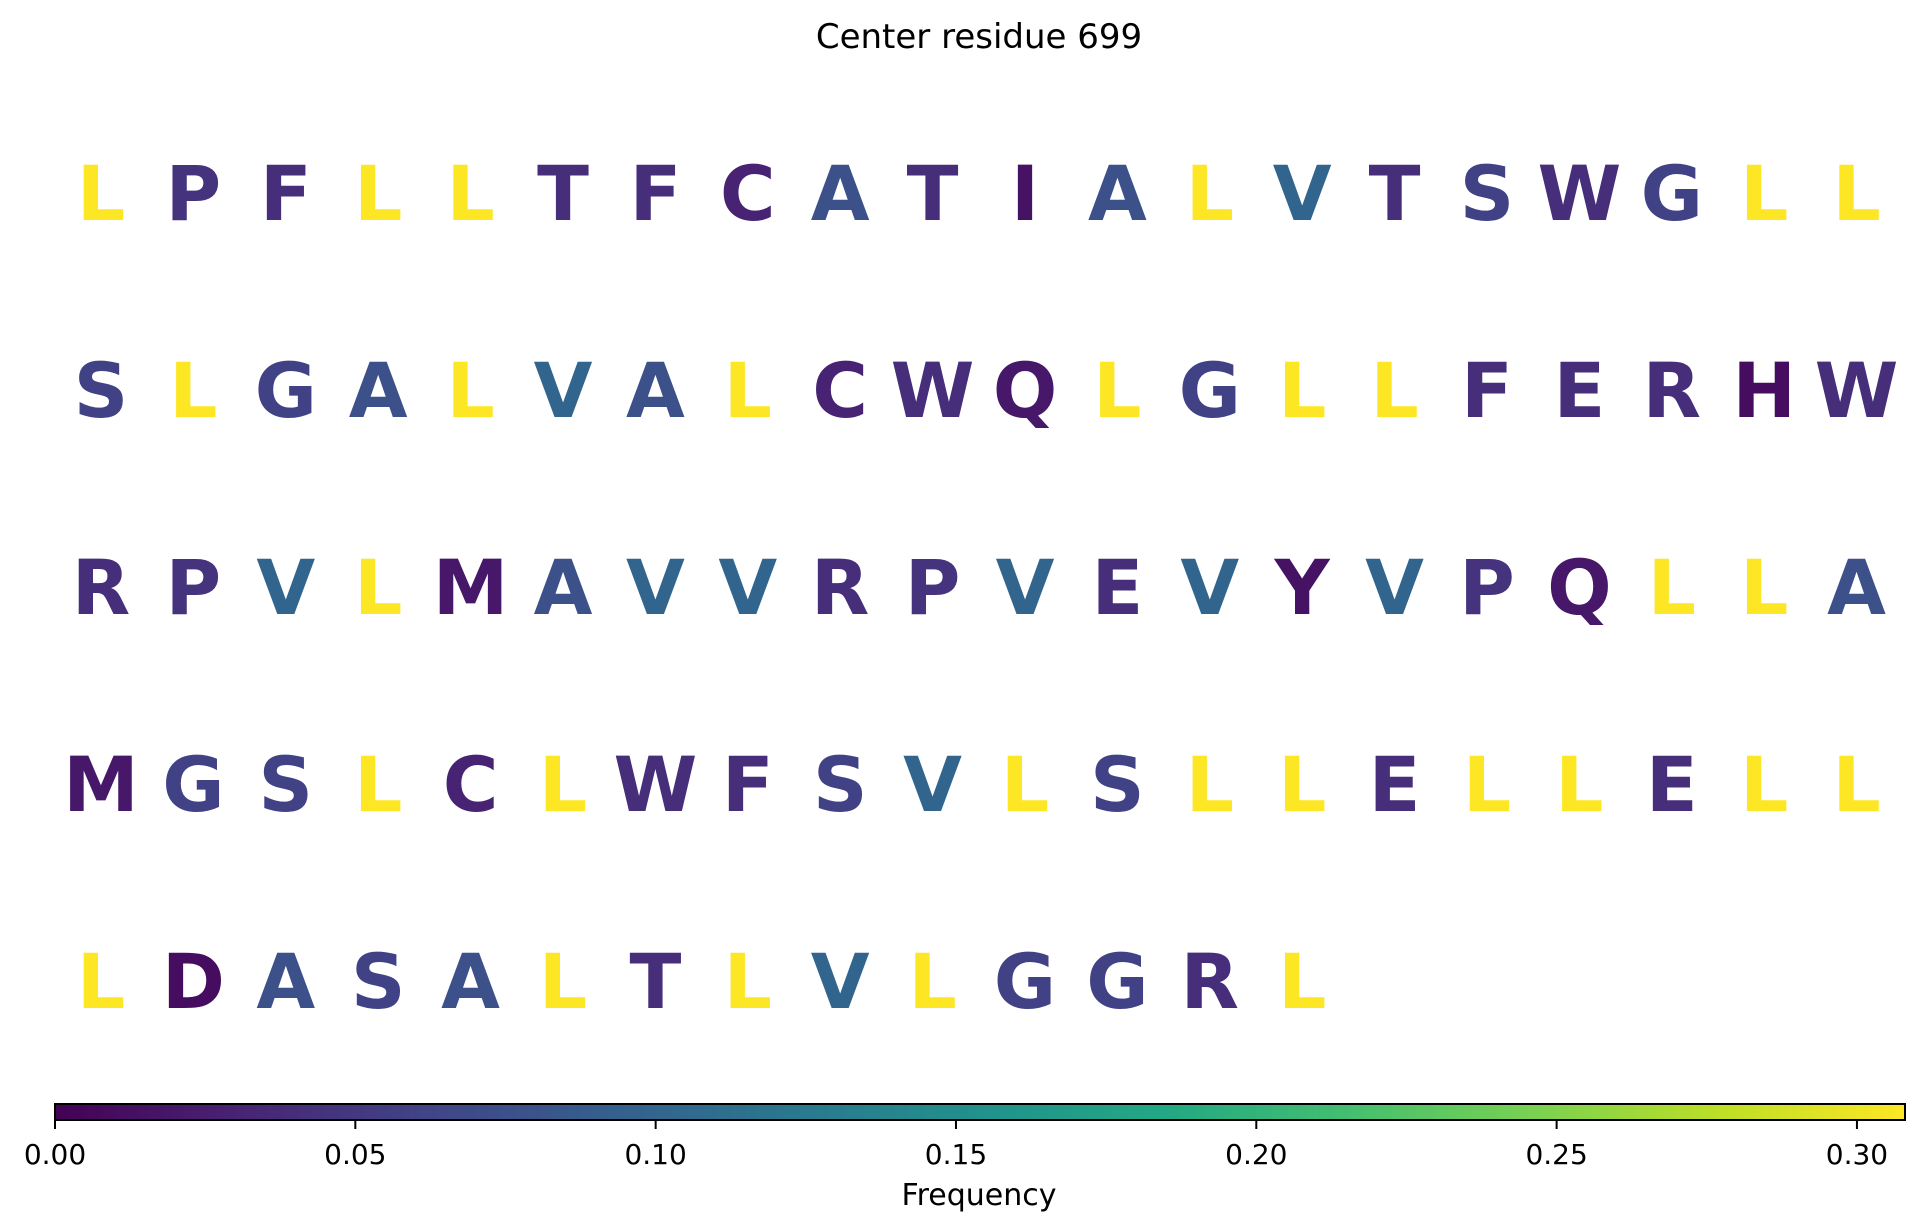  I want to click on colorbar-tick-label: 0.15, so click(956, 1154).